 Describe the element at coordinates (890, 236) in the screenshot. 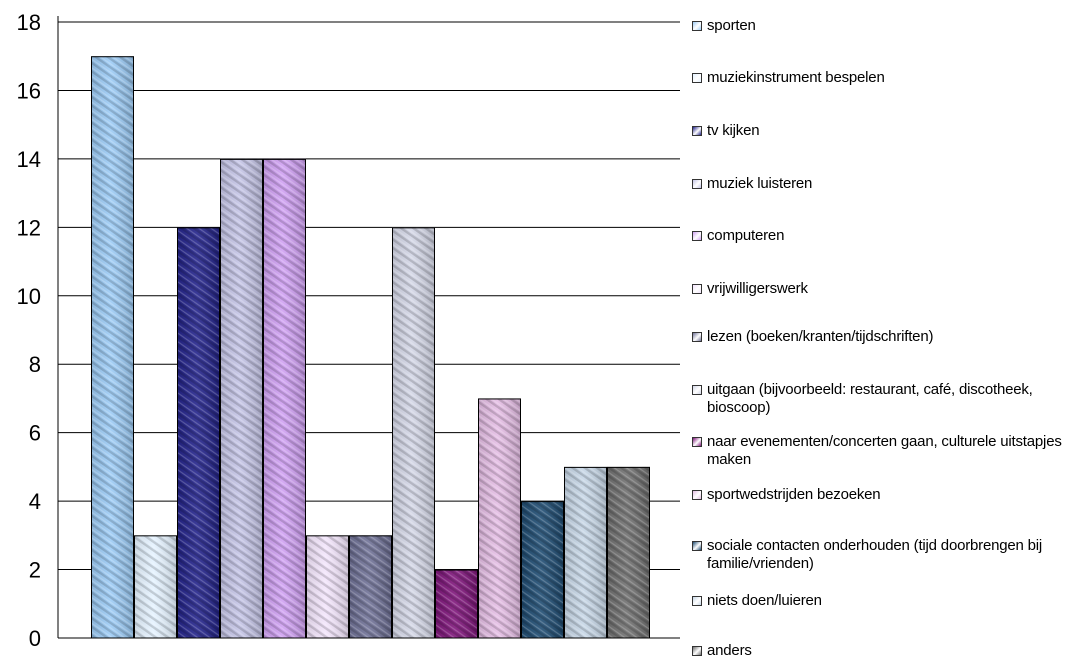

I see `legend-item: computeren` at that location.